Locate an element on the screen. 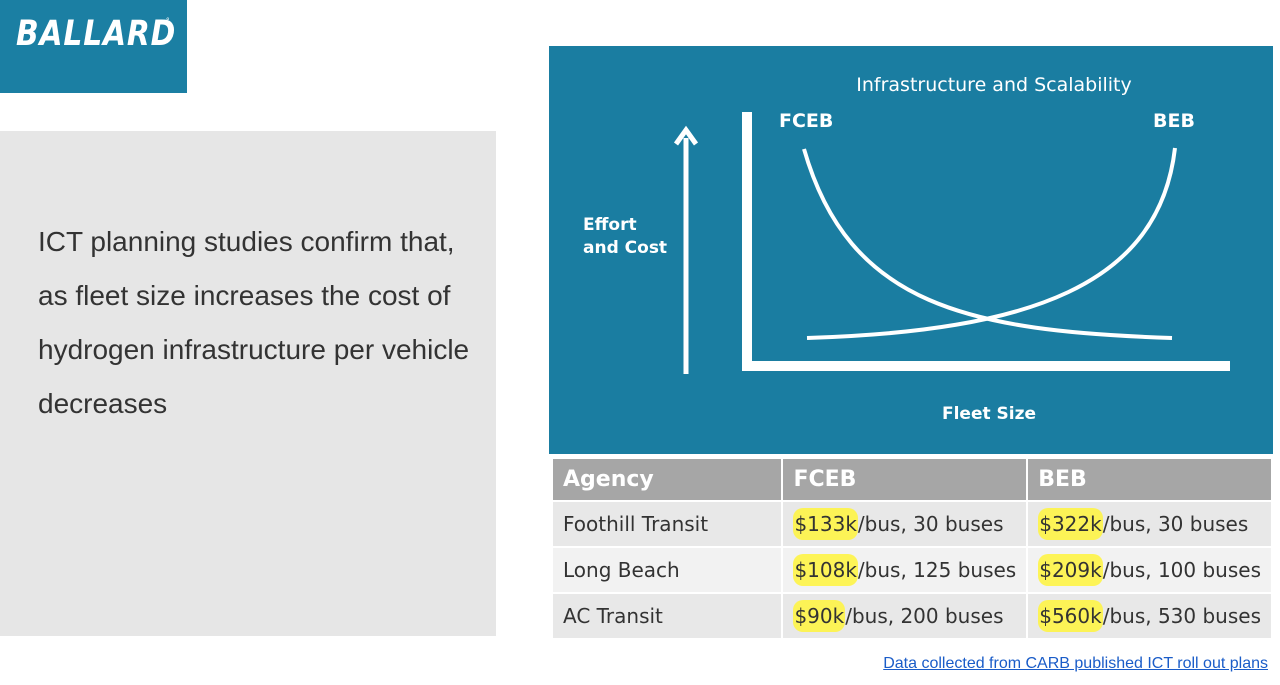 The height and width of the screenshot is (685, 1280). agency-cell: Foothill Transit is located at coordinates (667, 525).